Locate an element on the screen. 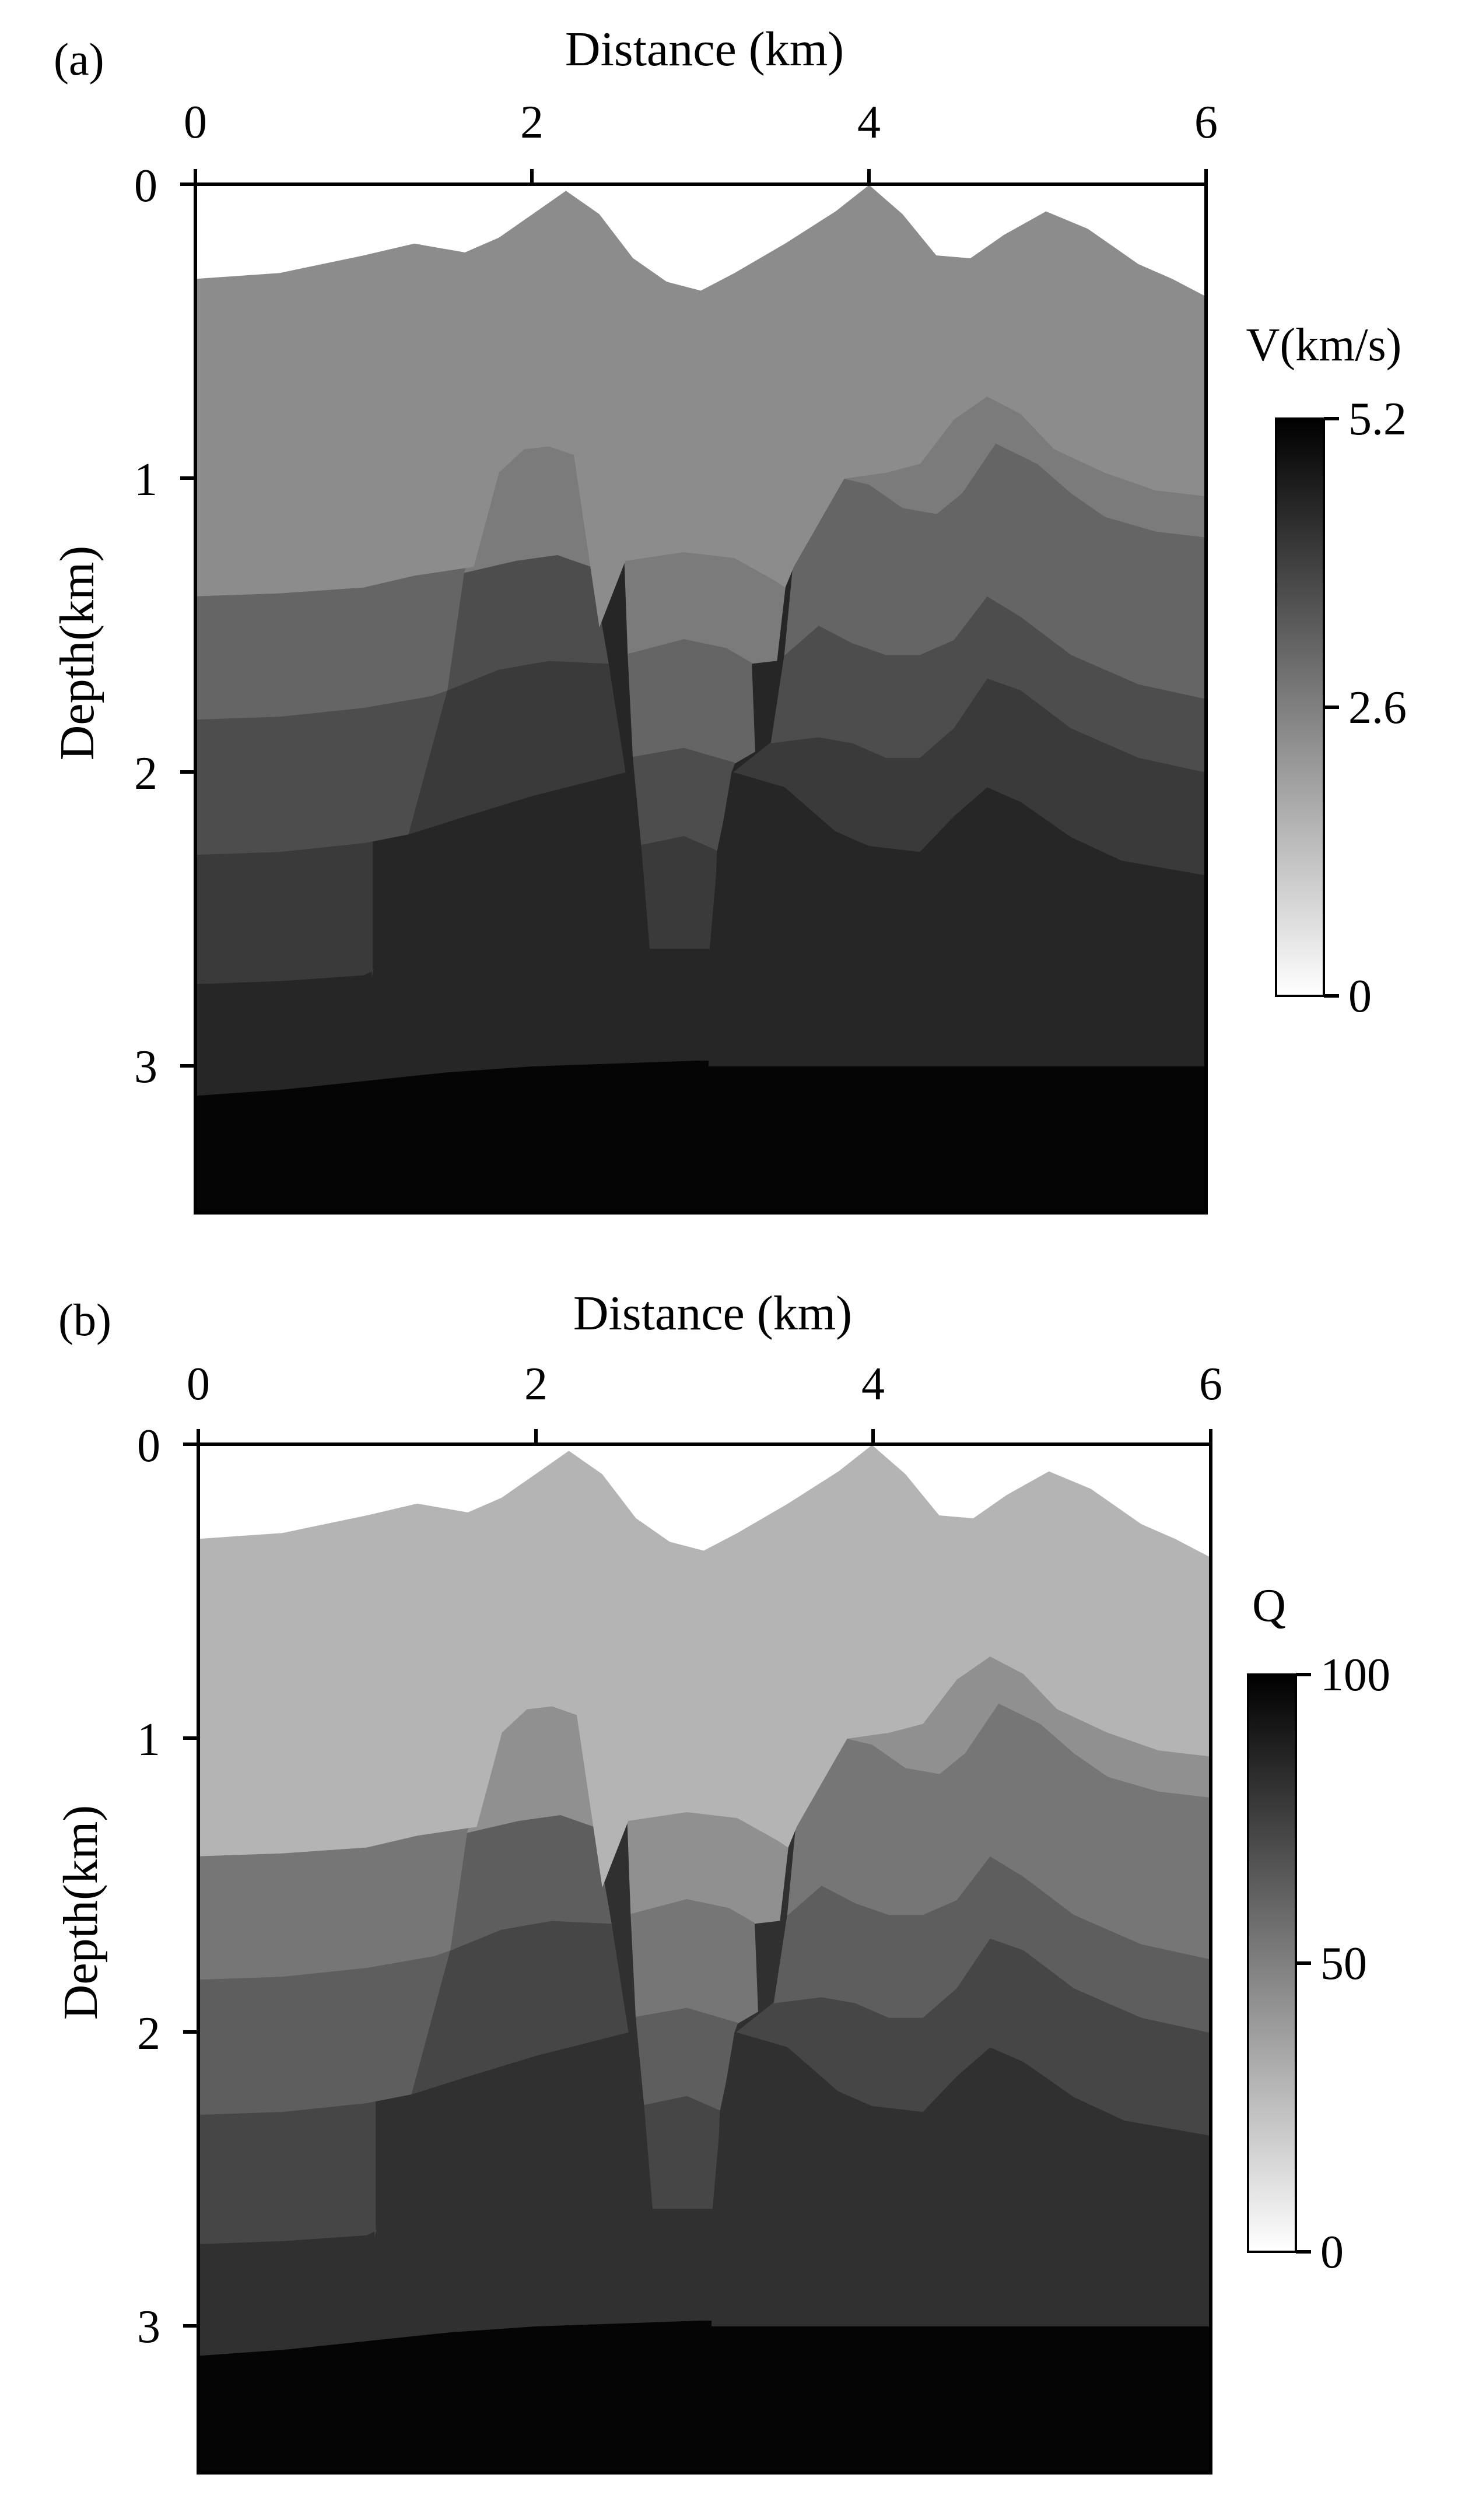 The height and width of the screenshot is (2520, 1458). panel-b-ytick-1: 1 is located at coordinates (148, 1740).